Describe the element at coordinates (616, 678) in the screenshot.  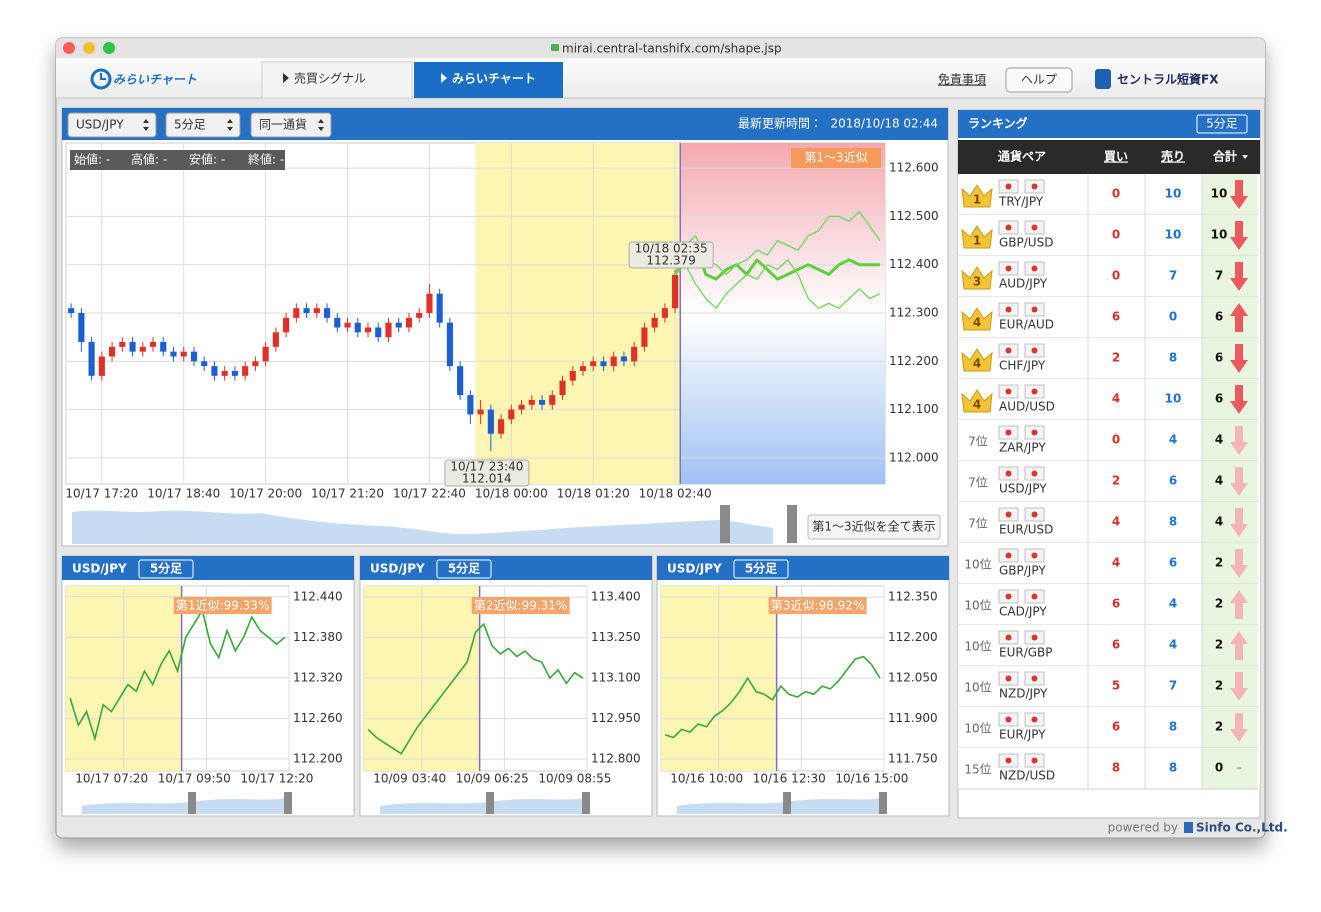
I see `y-tick-label: 113.100` at that location.